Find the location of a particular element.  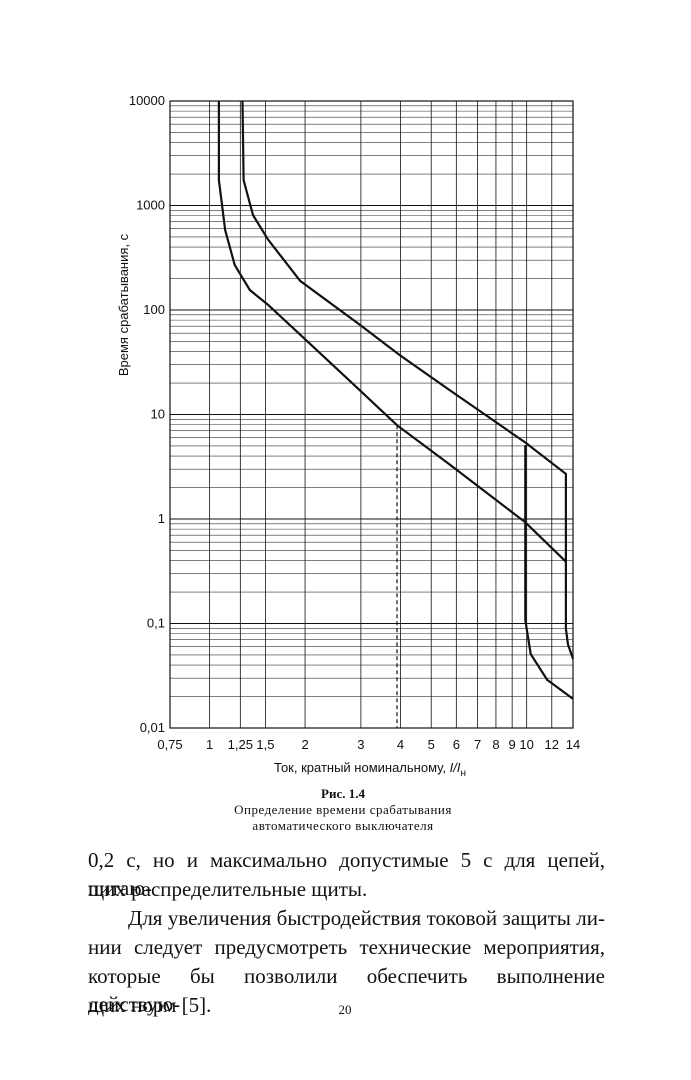

curve is located at coordinates (549, 572).